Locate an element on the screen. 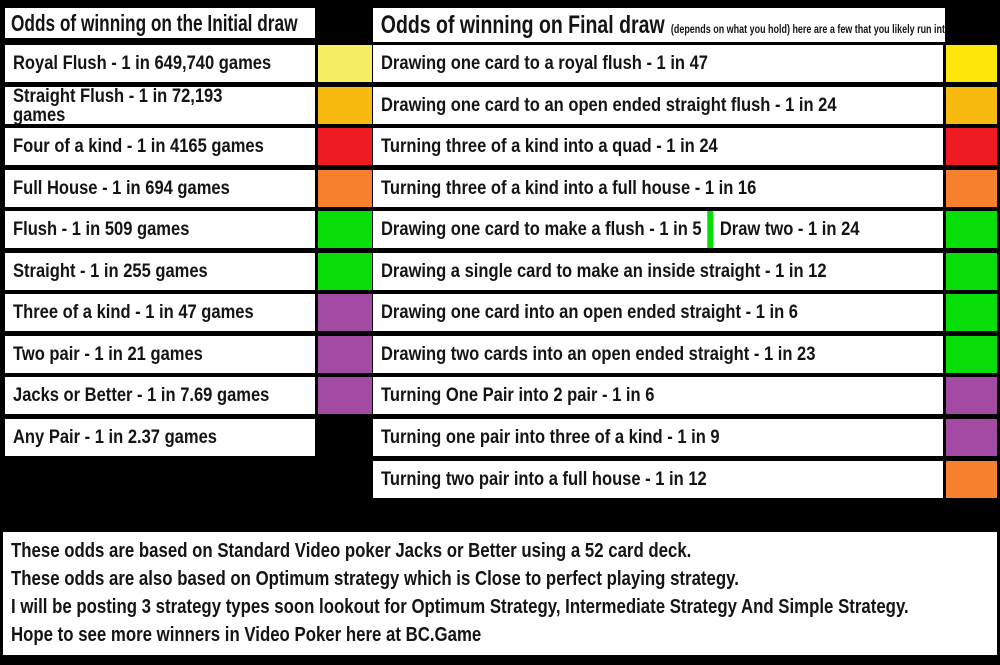  initial-draw-header: Odds of winning on the Initial draw is located at coordinates (160, 23).